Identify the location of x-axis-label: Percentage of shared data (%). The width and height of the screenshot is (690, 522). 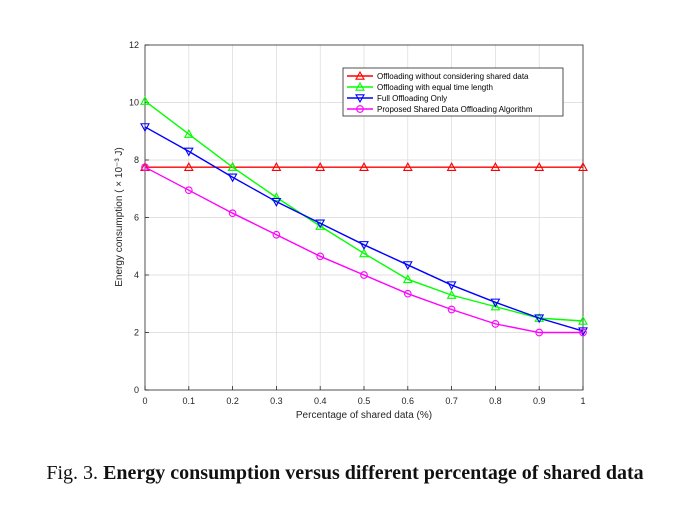
(364, 415).